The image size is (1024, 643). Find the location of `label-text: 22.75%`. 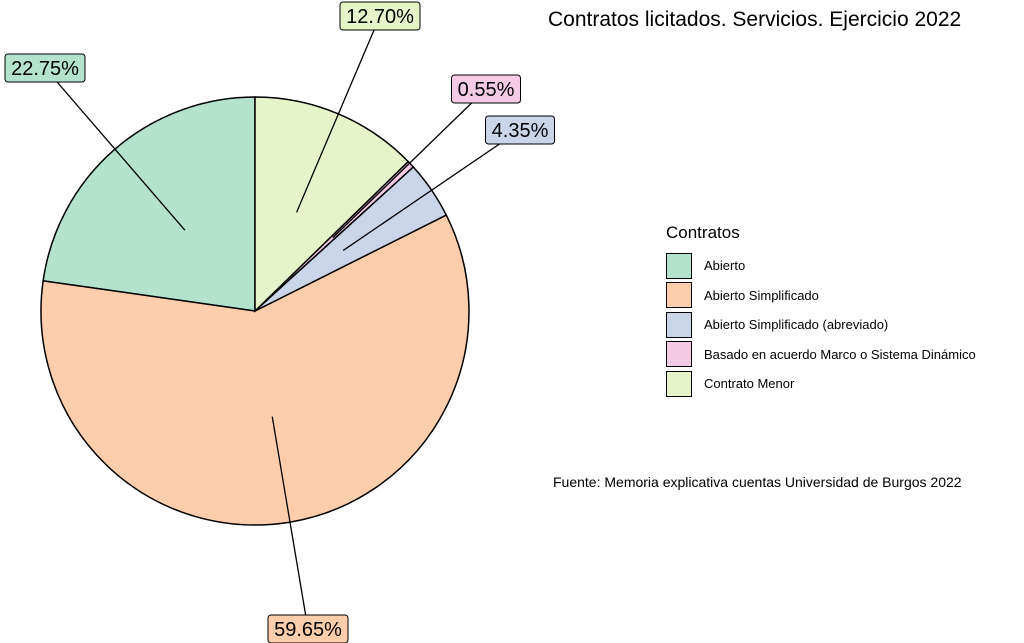

label-text: 22.75% is located at coordinates (45, 69).